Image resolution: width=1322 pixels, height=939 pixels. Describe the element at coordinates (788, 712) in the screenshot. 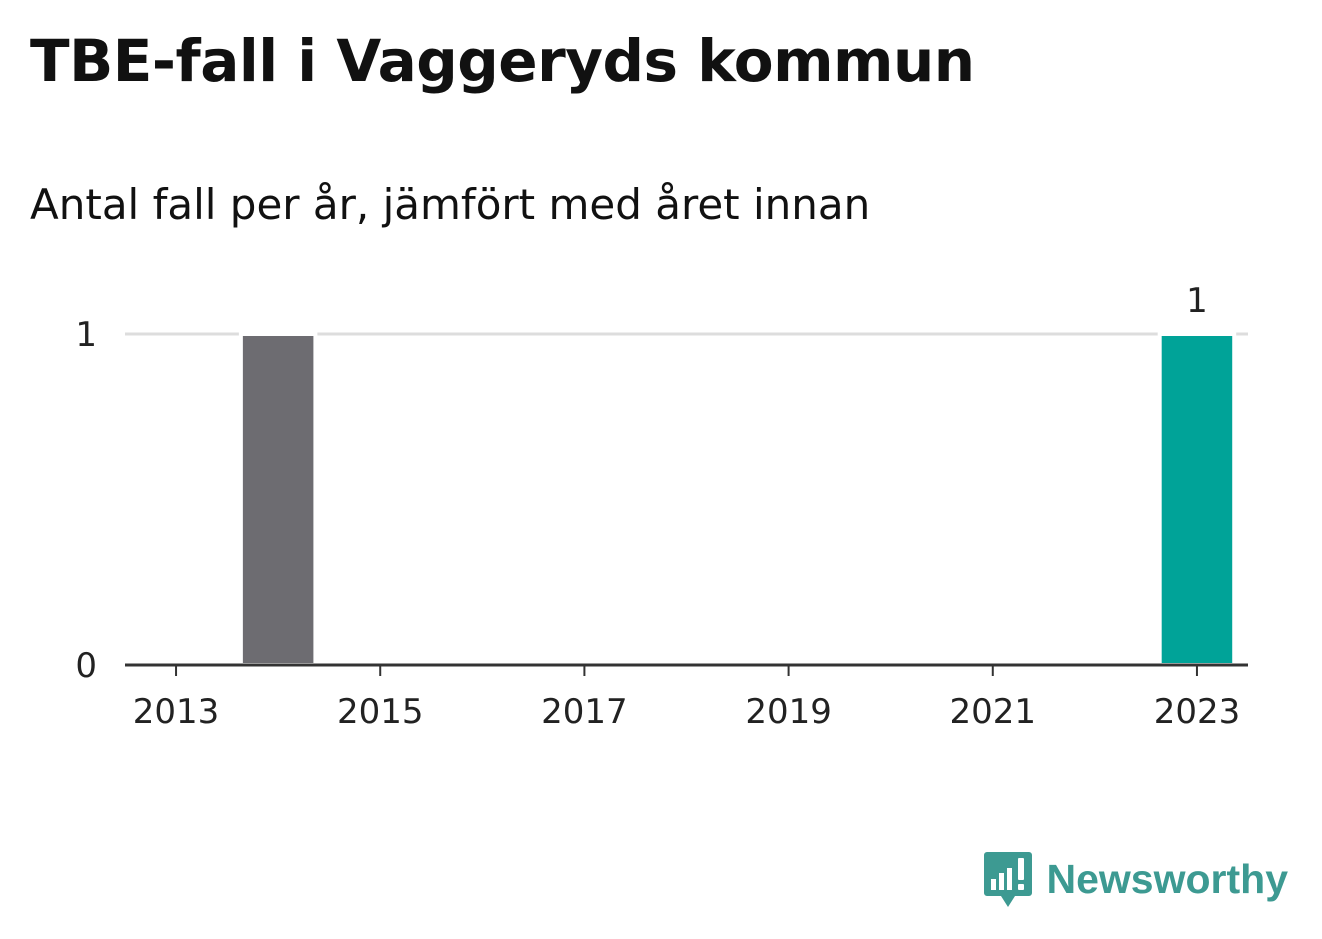

I see `x-tick-label: 2019` at that location.